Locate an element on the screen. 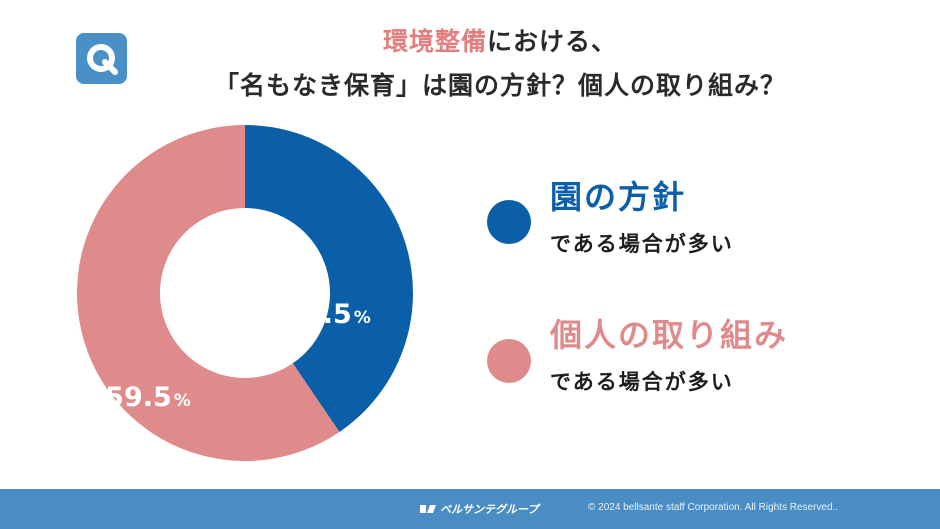 This screenshot has width=940, height=529. title-line-1-rest: における、 is located at coordinates (552, 41).